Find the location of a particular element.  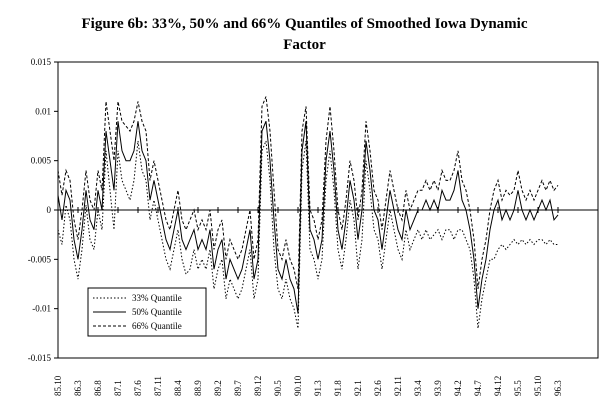

x-tick-label: 91.8 is located at coordinates (338, 388).